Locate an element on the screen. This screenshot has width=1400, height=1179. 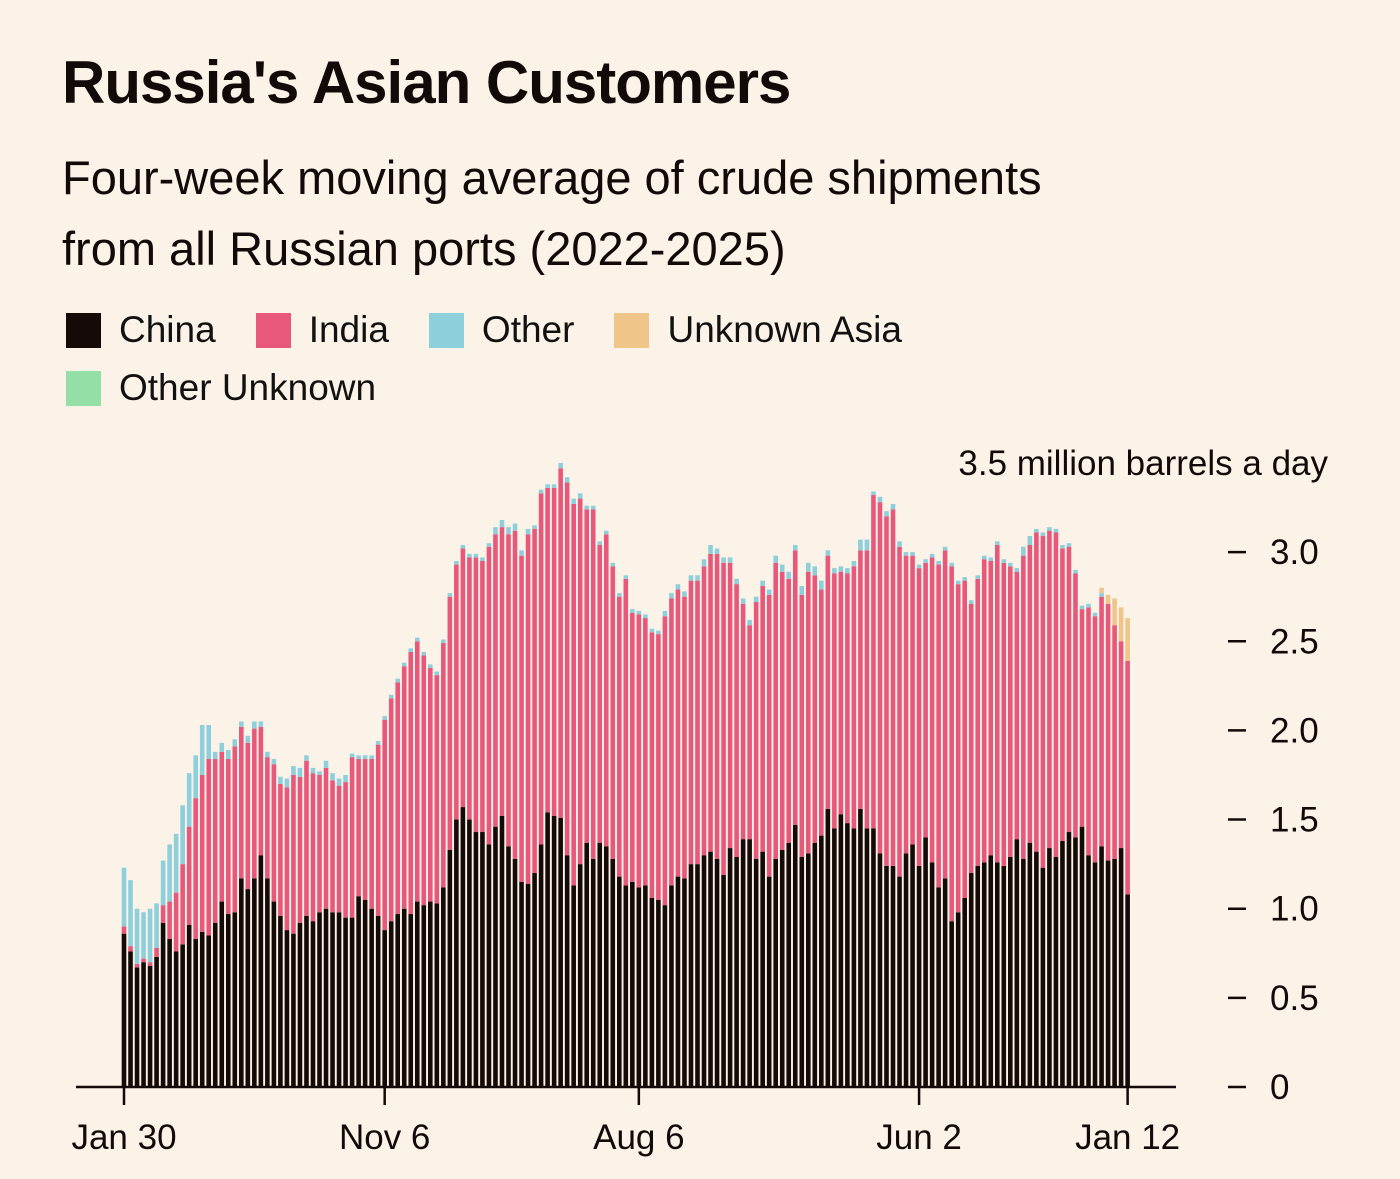
legend-swatch-other is located at coordinates (446, 330).